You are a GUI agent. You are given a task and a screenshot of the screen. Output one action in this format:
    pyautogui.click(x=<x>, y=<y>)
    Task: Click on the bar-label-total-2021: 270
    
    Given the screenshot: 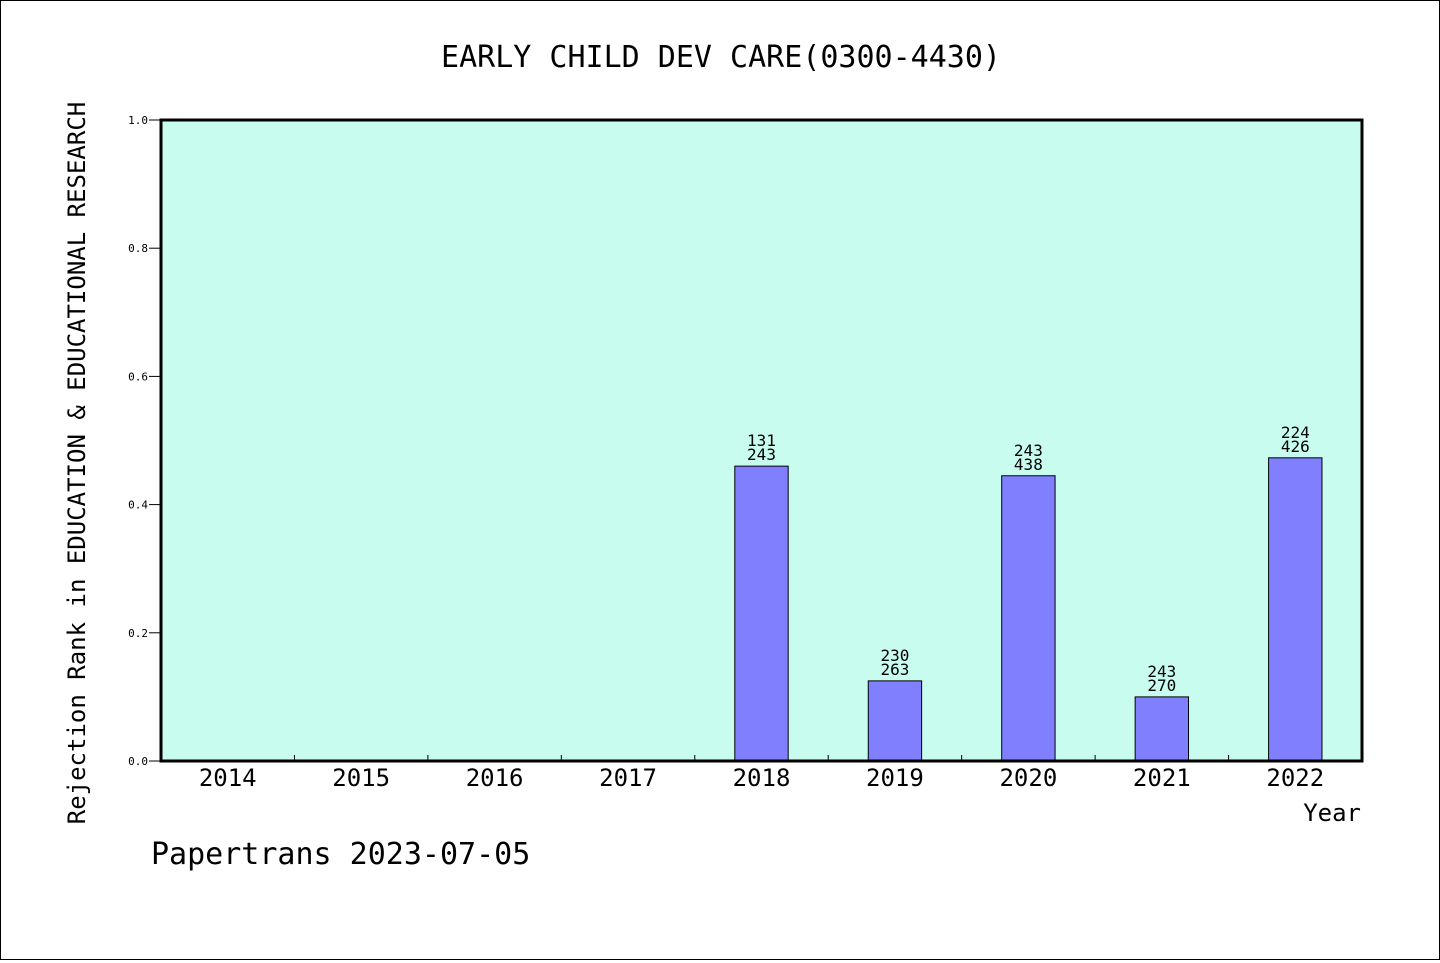 What is the action you would take?
    pyautogui.click(x=1161, y=685)
    